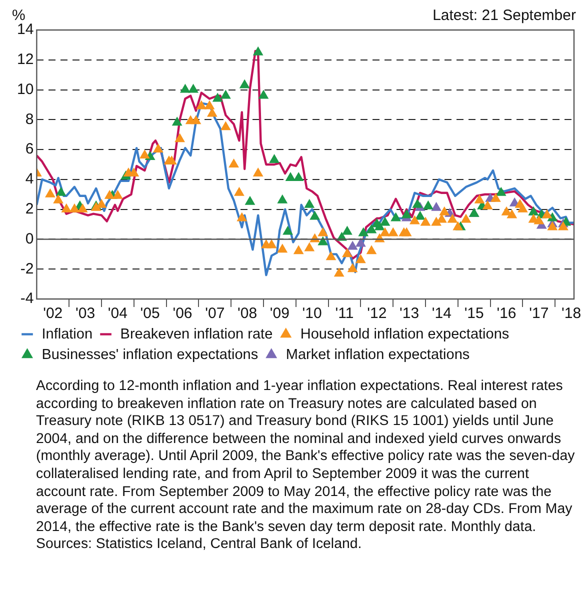 This screenshot has height=596, width=583. Describe the element at coordinates (215, 313) in the screenshot. I see `x-tick-label: '07` at that location.